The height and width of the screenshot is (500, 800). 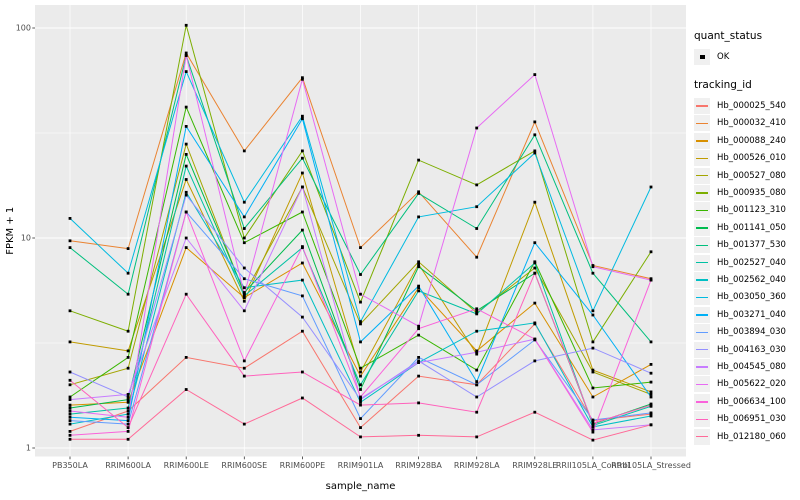 What do you see at coordinates (746, 366) in the screenshot?
I see `legend-item: Hb_004545_080` at bounding box center [746, 366].